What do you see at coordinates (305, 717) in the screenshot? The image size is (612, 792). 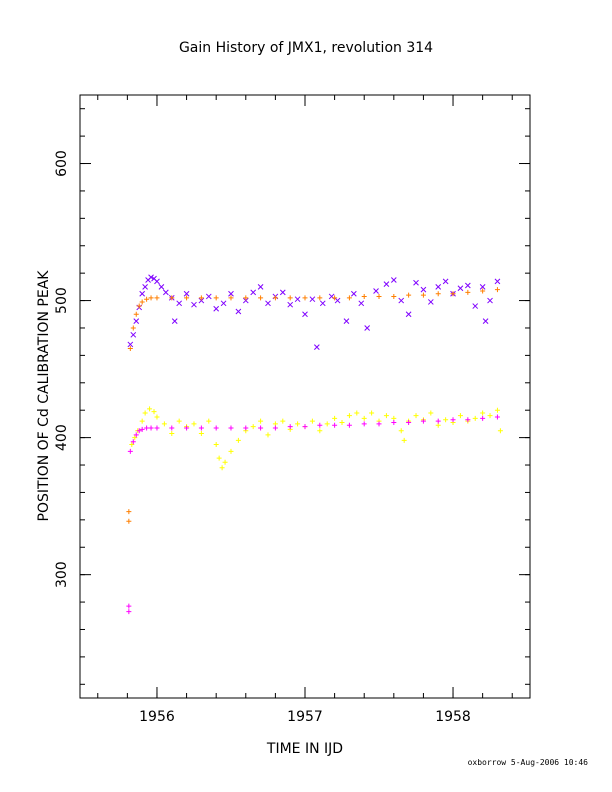 I see `x-tick-label: 1957` at bounding box center [305, 717].